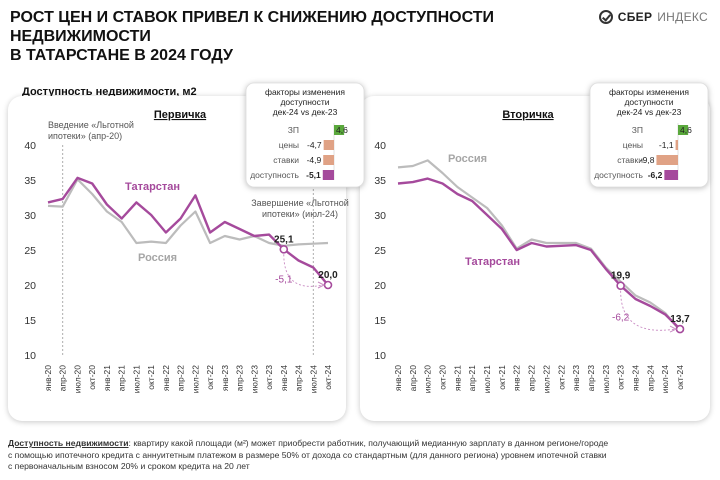  I want to click on x-tick-label: апр-24, so click(299, 378).